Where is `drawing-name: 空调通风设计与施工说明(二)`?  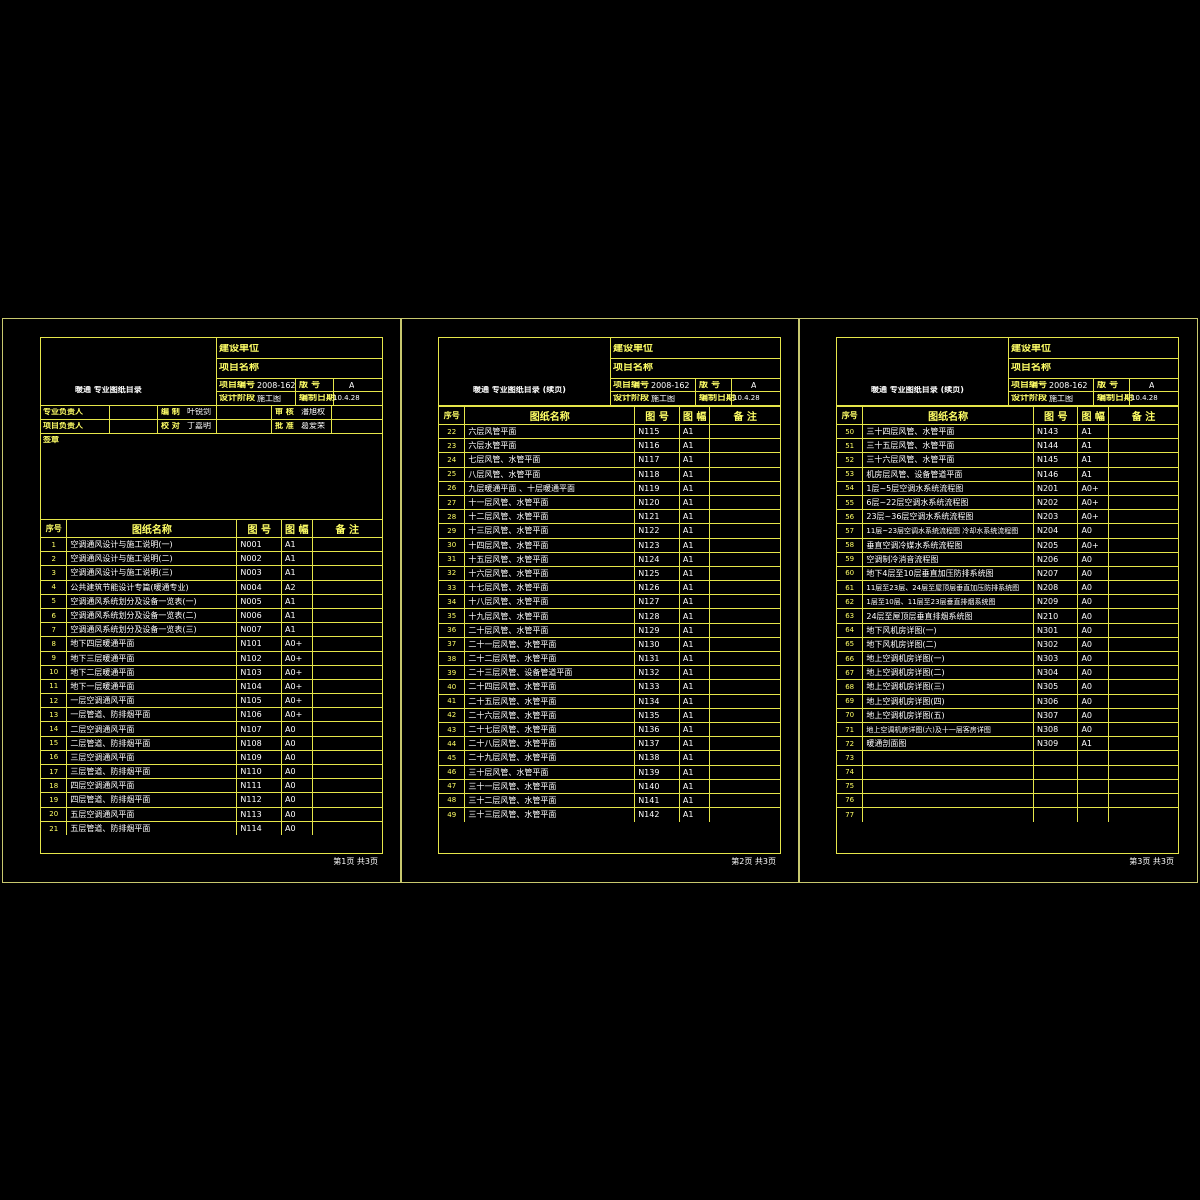
drawing-name: 空调通风设计与施工说明(二) is located at coordinates (152, 558).